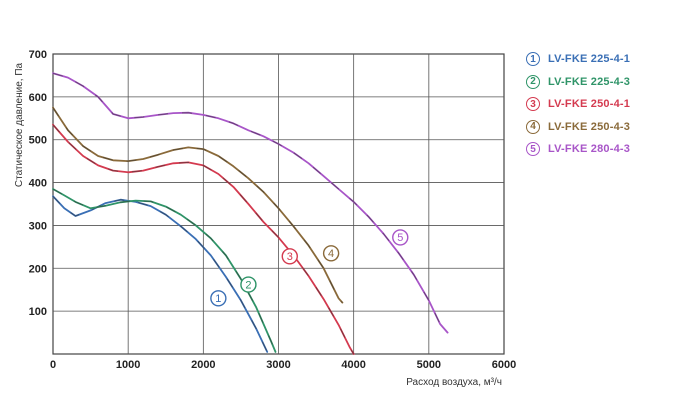  I want to click on series-label-text-1: 1, so click(218, 299).